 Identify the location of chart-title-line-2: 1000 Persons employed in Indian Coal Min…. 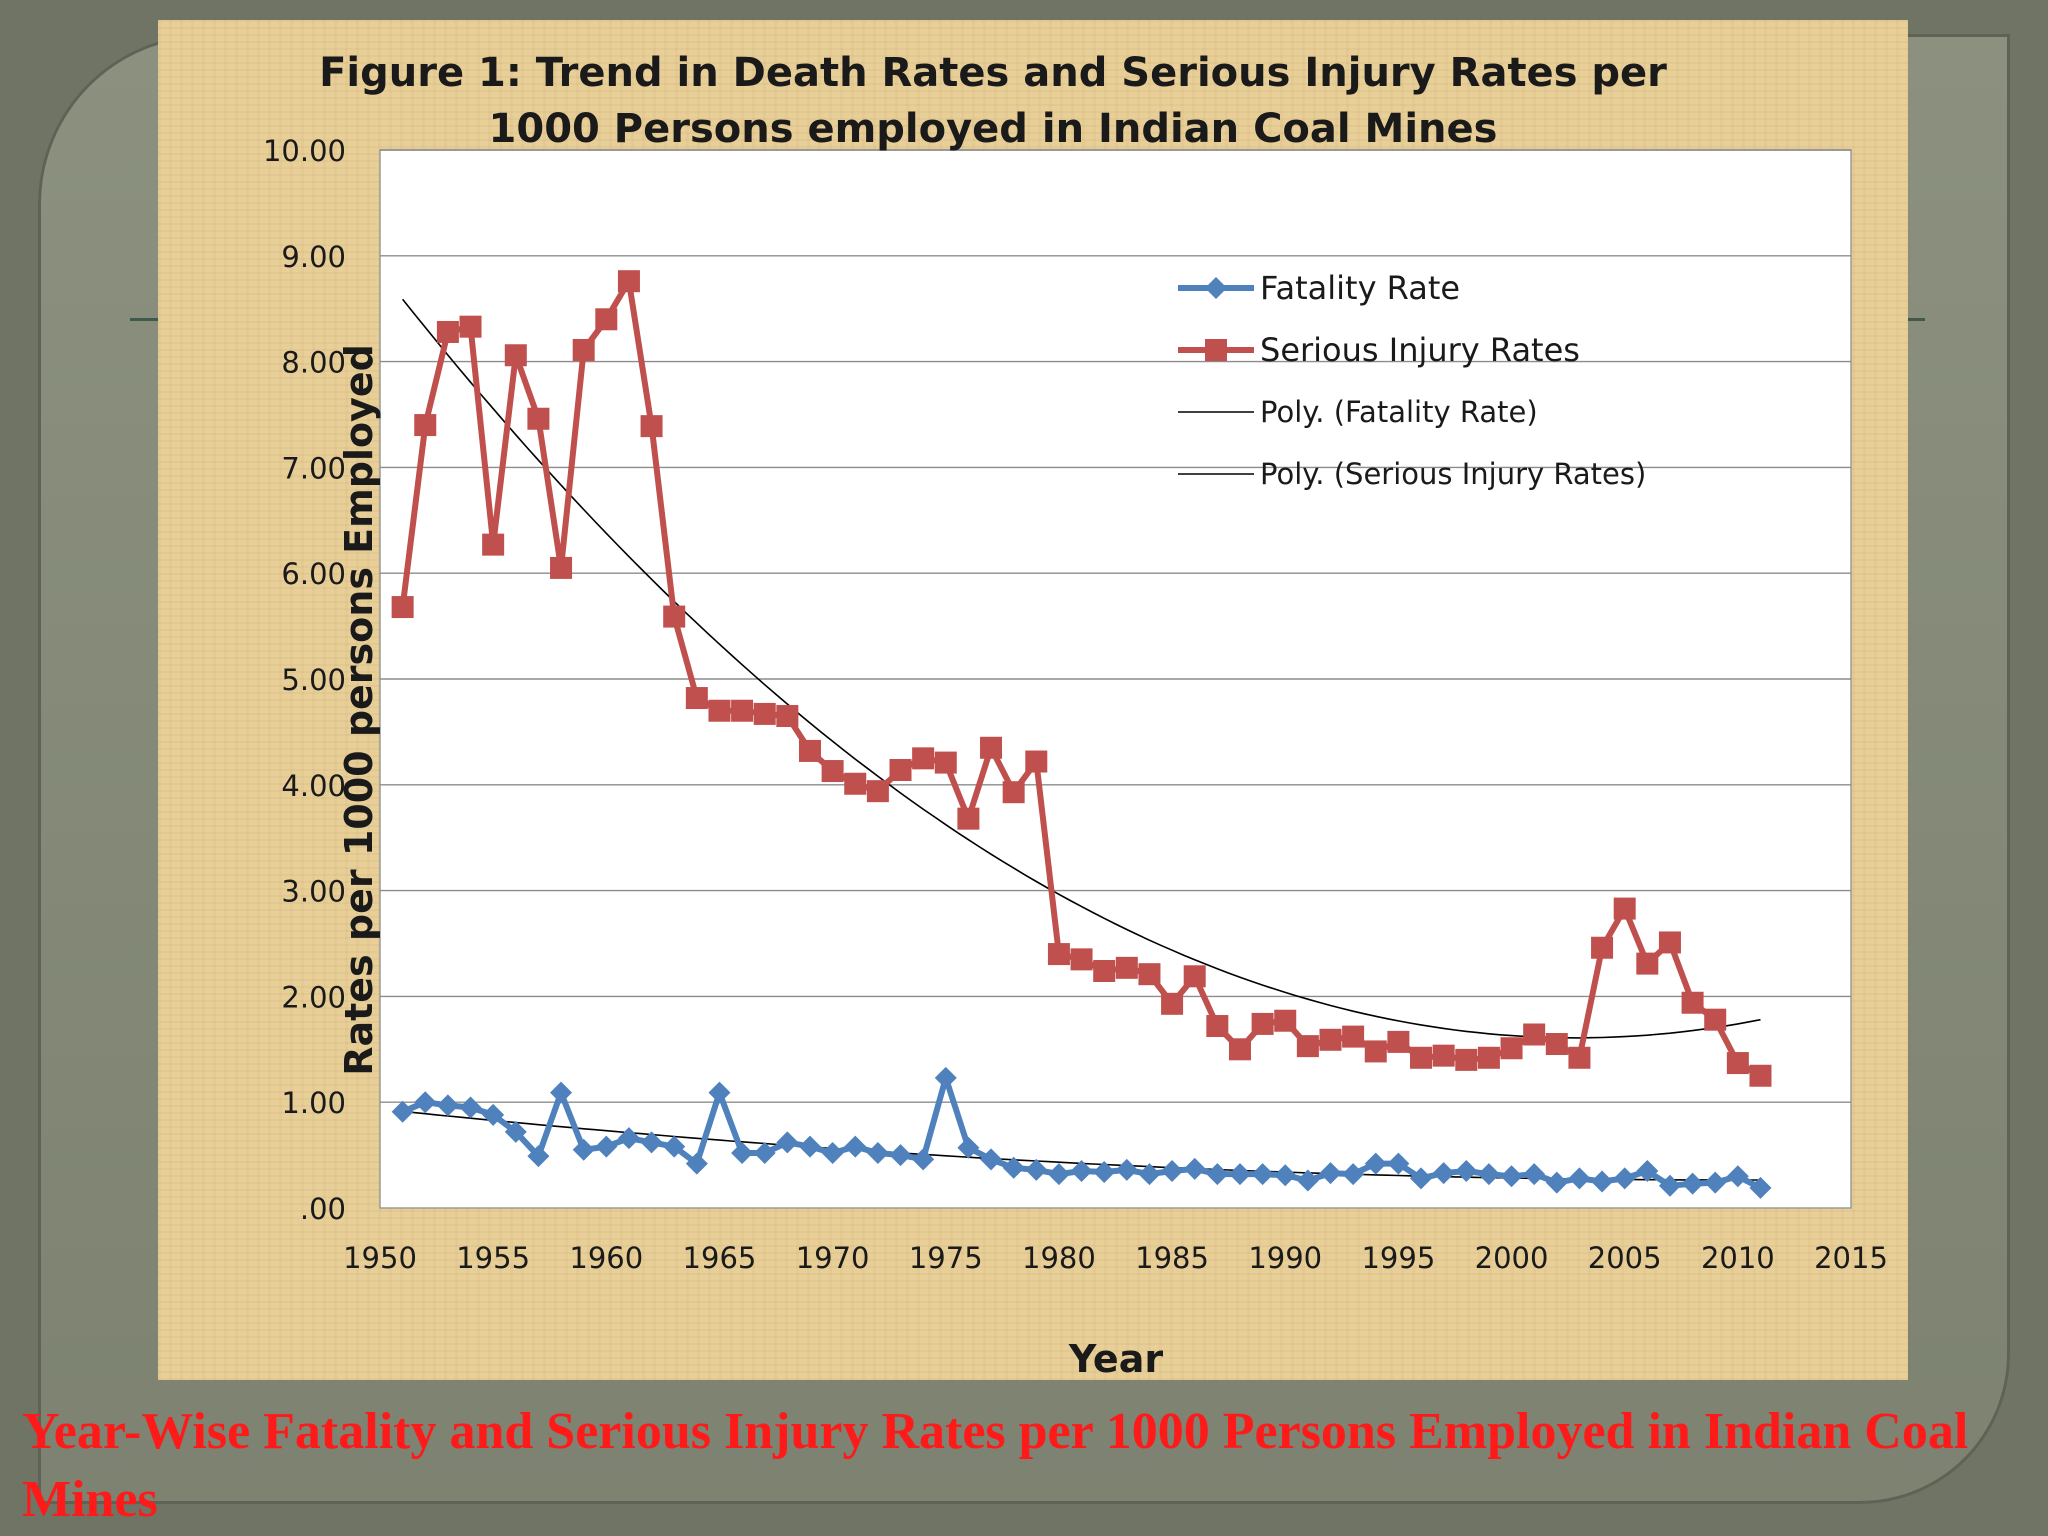
(993, 129).